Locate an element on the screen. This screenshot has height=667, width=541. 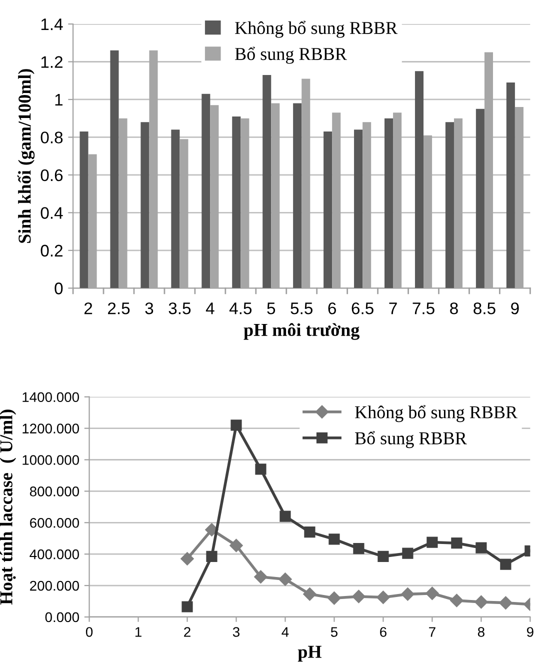
y-tick-label: 0.8 is located at coordinates (51, 138).